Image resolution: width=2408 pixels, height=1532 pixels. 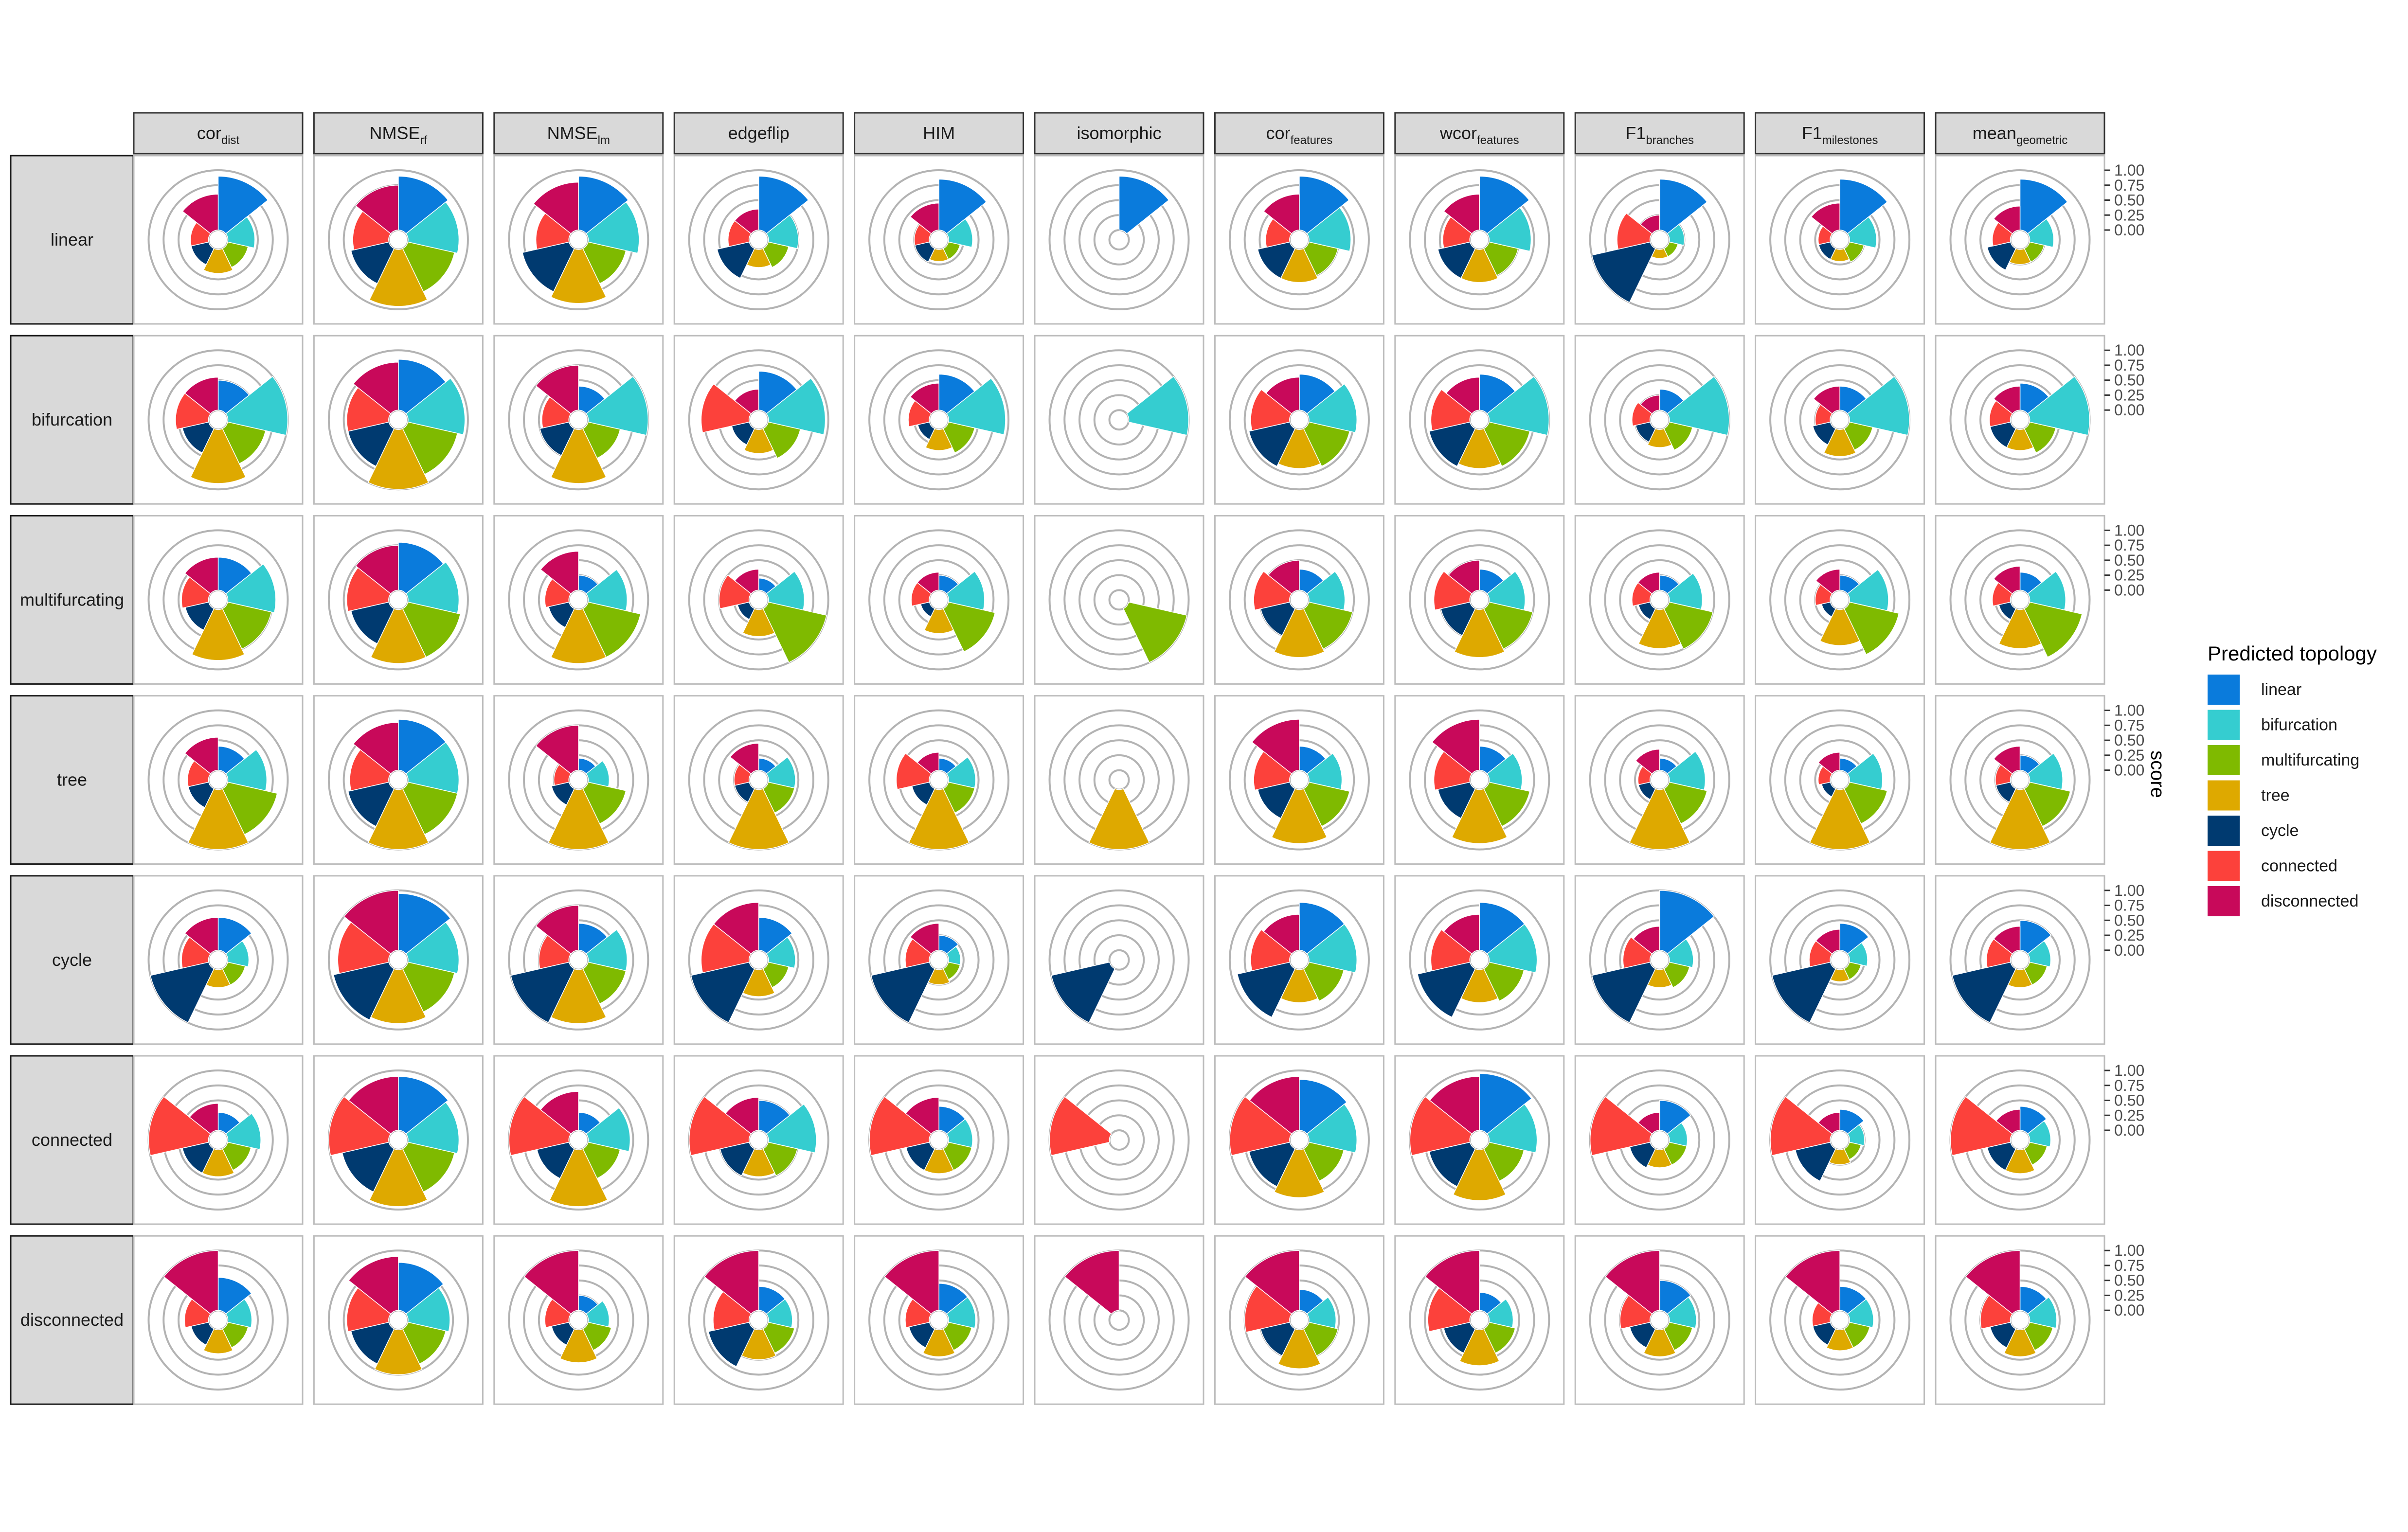 I want to click on row-strip-bifurcation: bifurcation, so click(x=72, y=420).